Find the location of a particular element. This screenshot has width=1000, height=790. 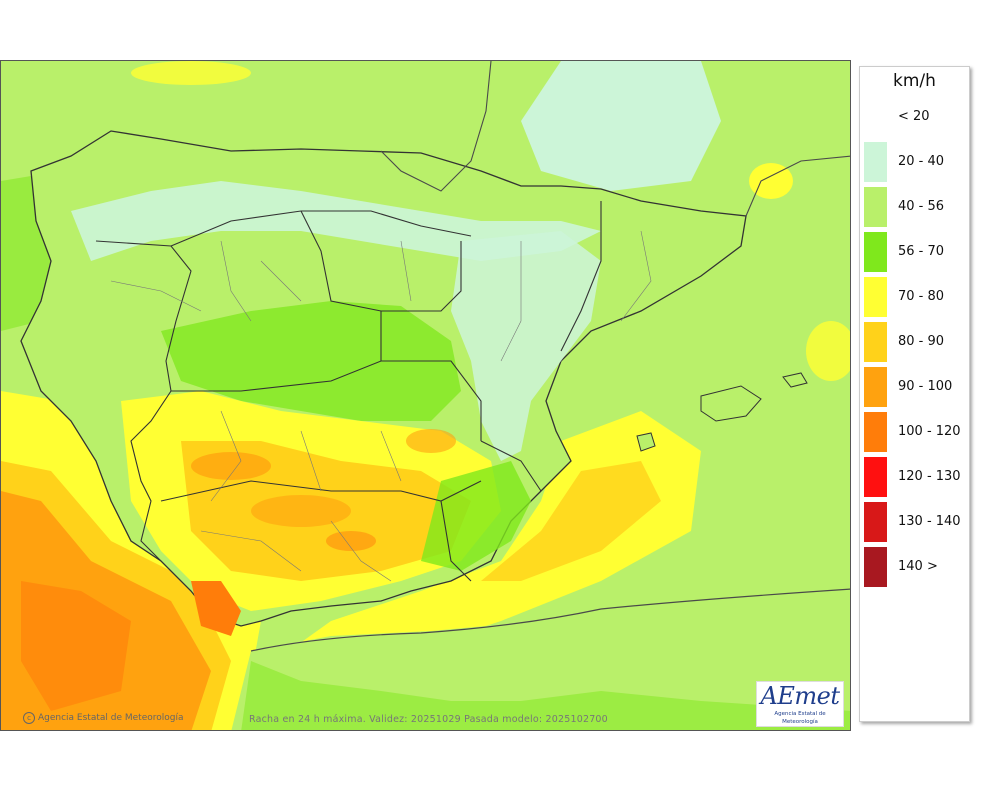

legend-item: 20 - 40 is located at coordinates (916, 162).